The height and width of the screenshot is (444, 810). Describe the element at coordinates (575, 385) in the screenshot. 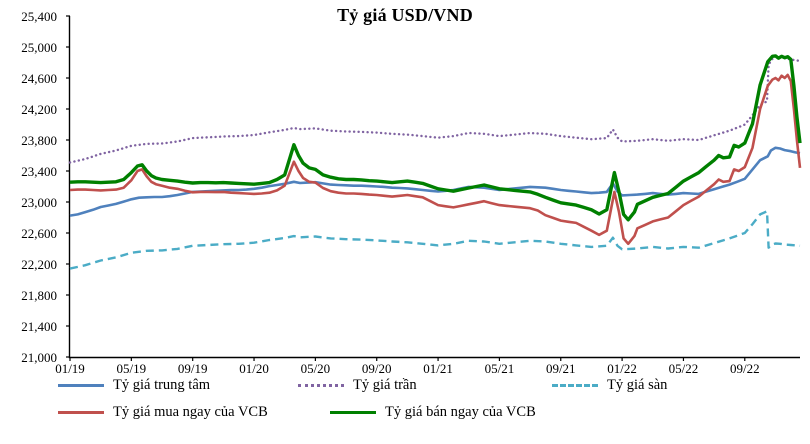

I see `legend-line-san` at that location.